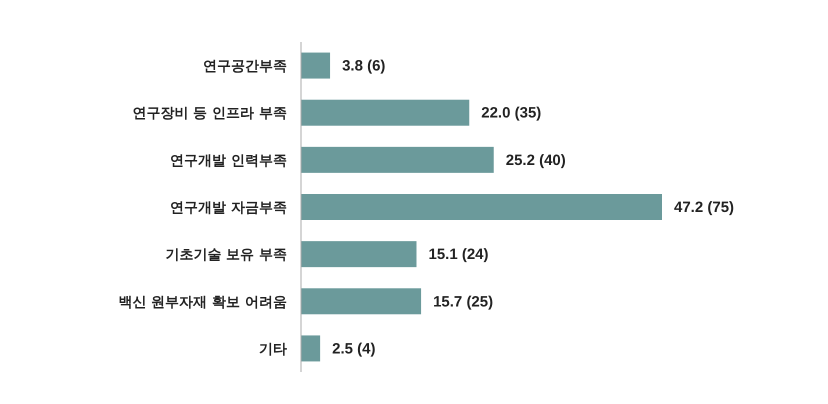  I want to click on data-label: 25.2 (40), so click(536, 160).